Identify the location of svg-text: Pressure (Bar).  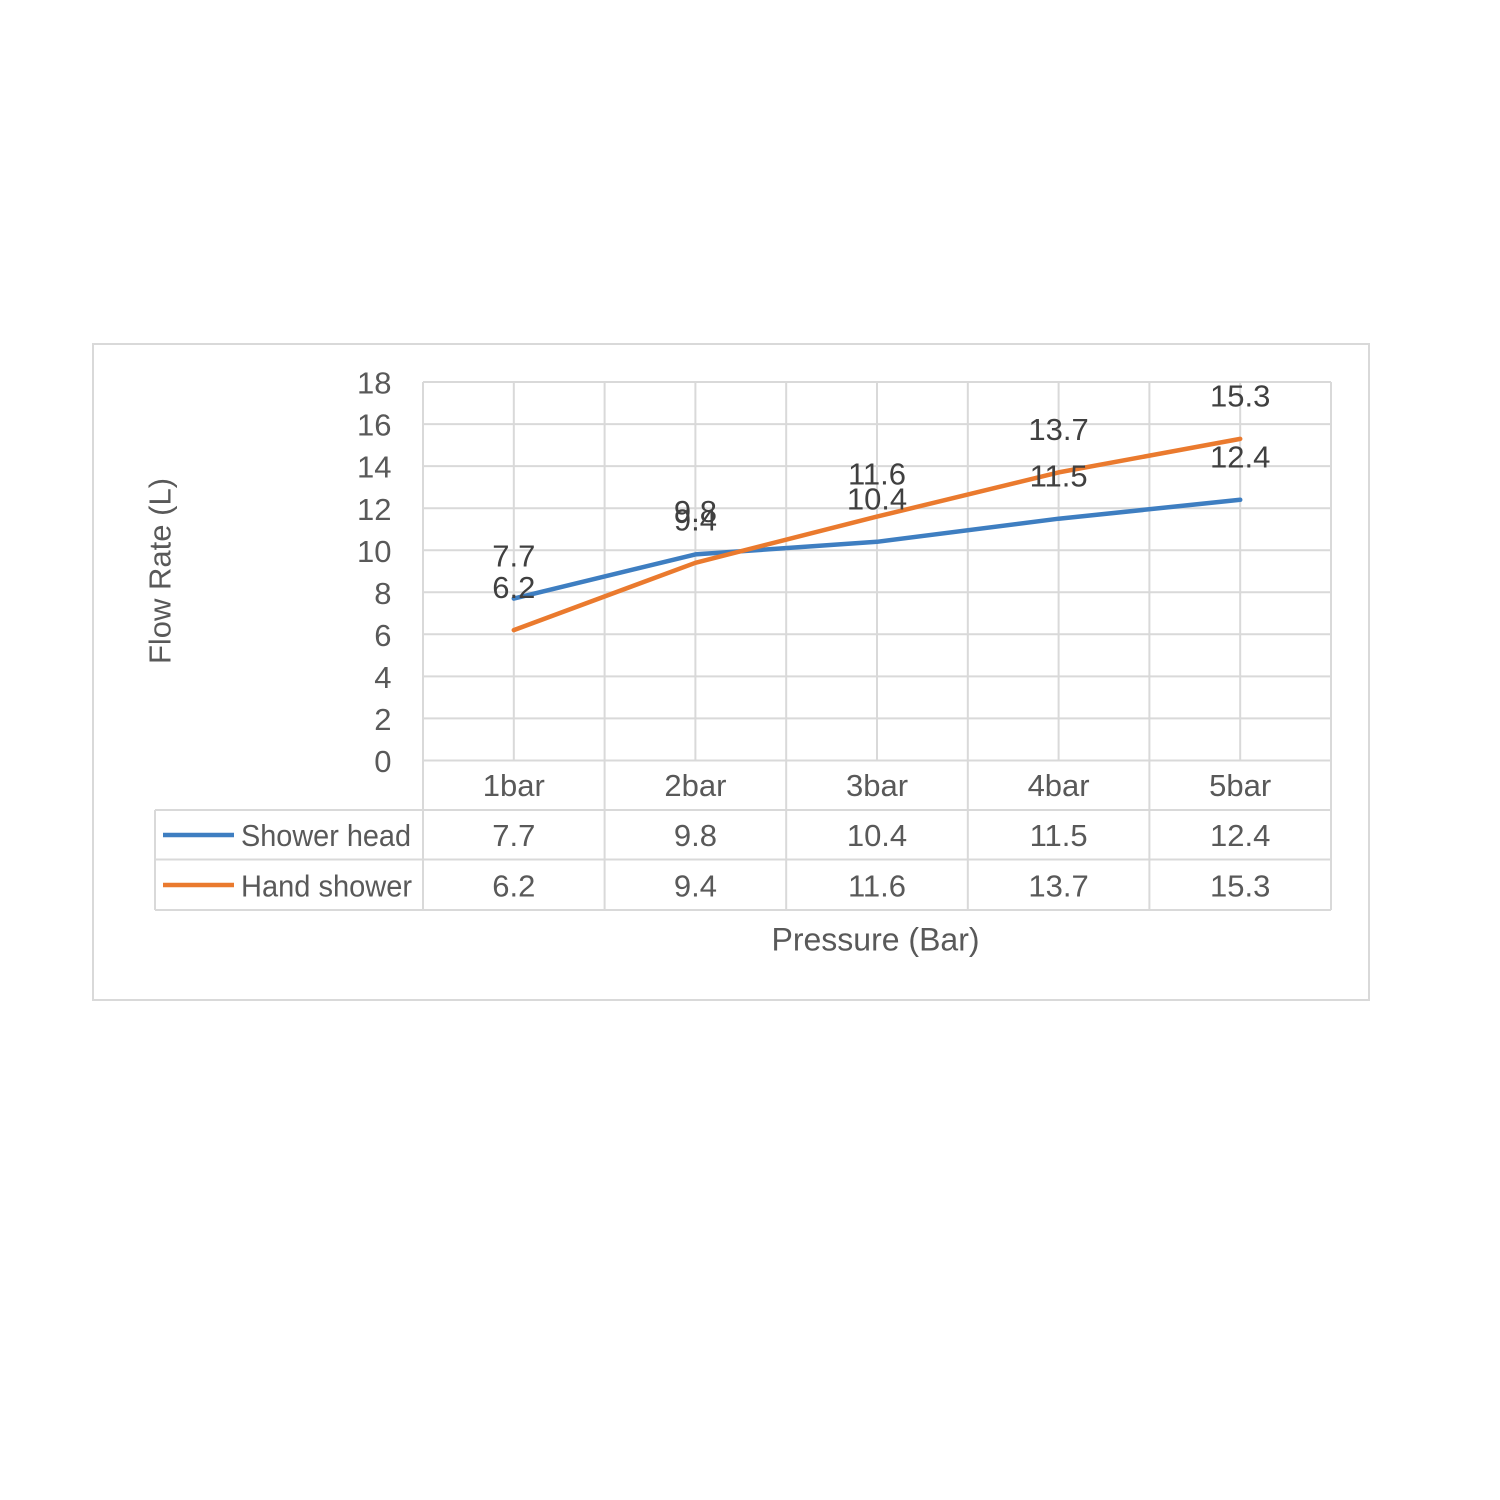
(875, 939).